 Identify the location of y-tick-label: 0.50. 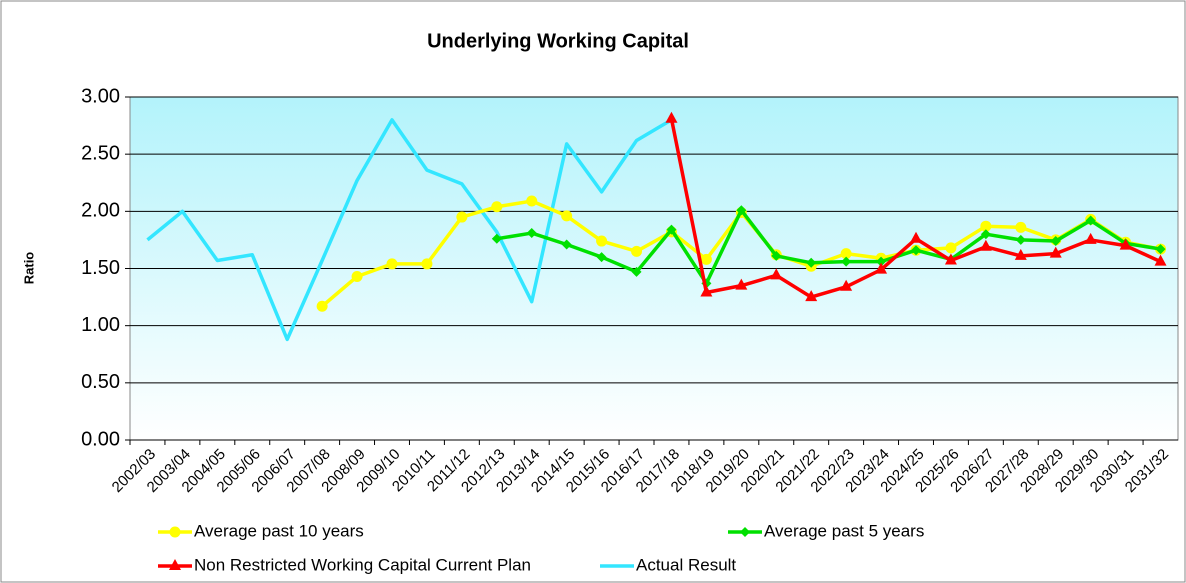
(100, 382).